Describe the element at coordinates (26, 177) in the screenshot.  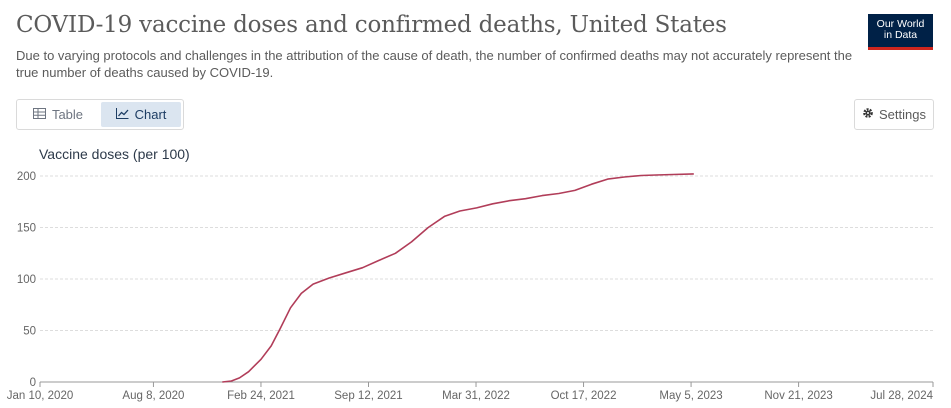
I see `y-tick-label: 200` at that location.